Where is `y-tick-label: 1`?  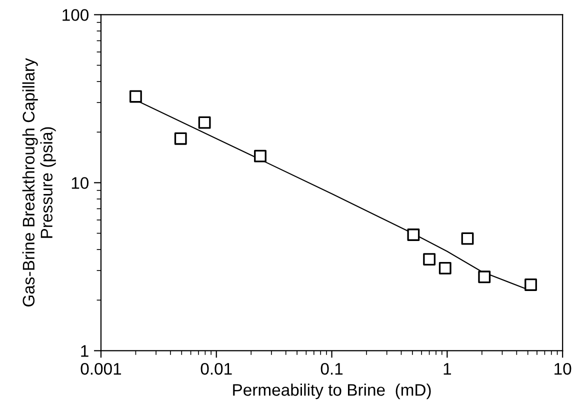
y-tick-label: 1 is located at coordinates (84, 351).